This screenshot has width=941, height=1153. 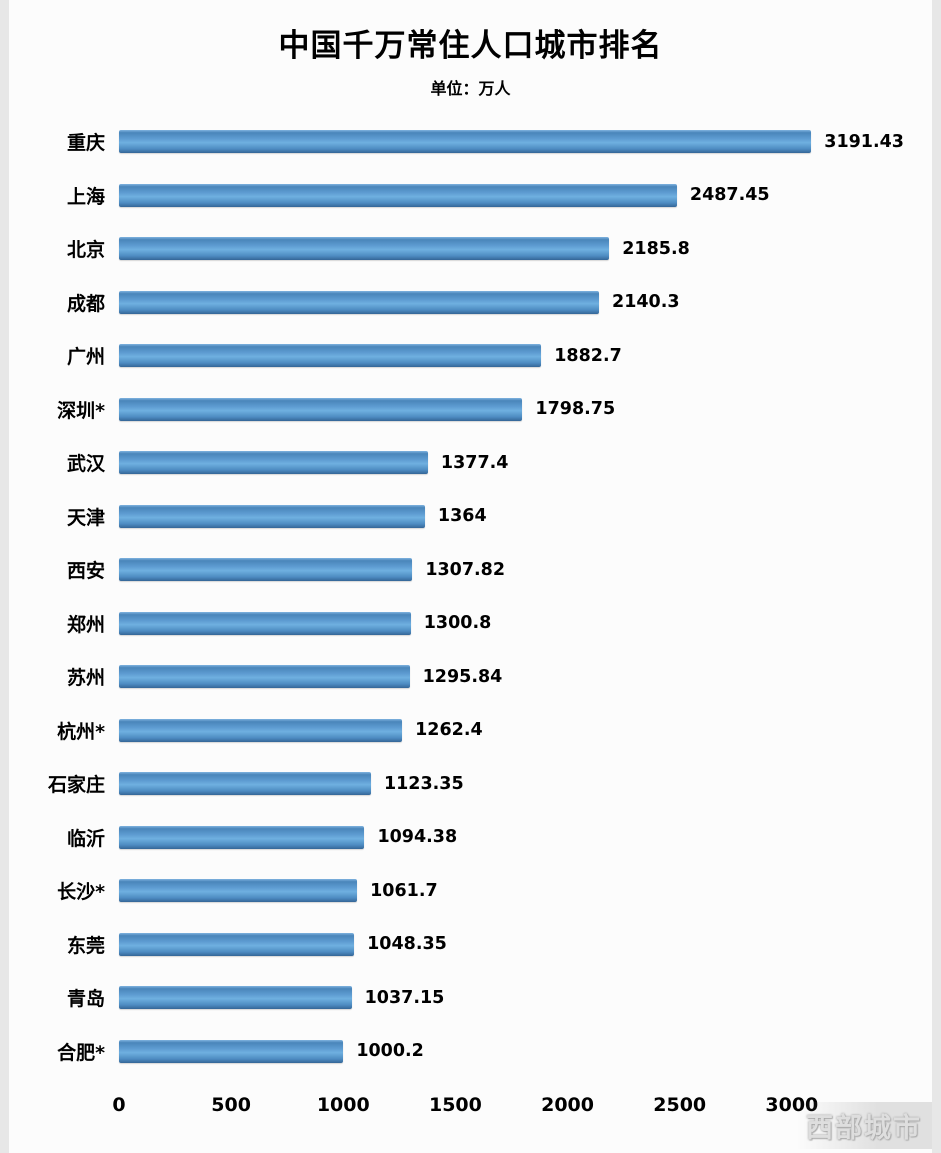 What do you see at coordinates (85, 196) in the screenshot?
I see `category-label: 上海` at bounding box center [85, 196].